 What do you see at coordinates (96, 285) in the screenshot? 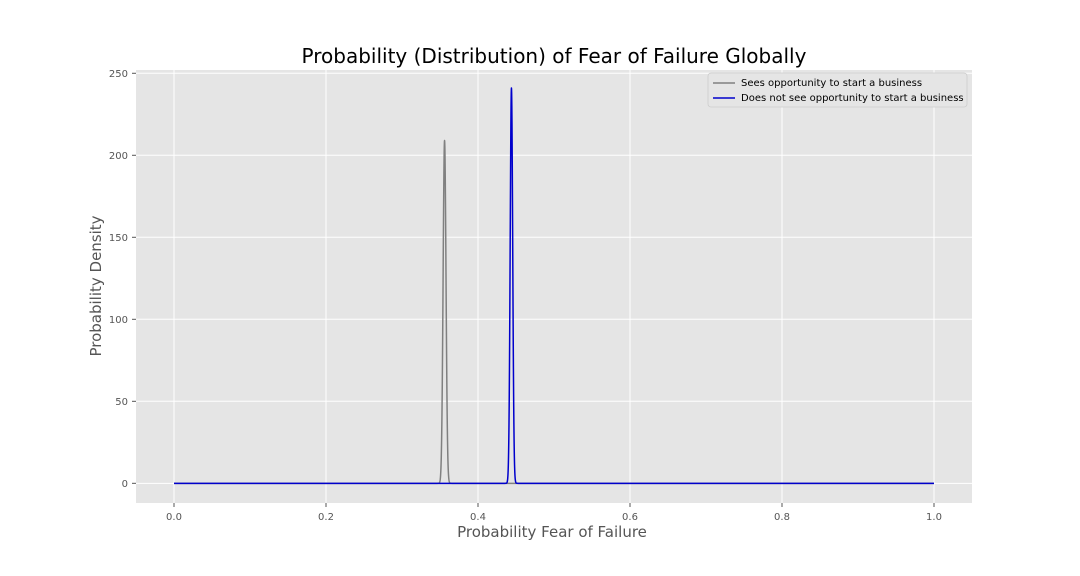
I see `y-axis-label: Probability Density` at bounding box center [96, 285].